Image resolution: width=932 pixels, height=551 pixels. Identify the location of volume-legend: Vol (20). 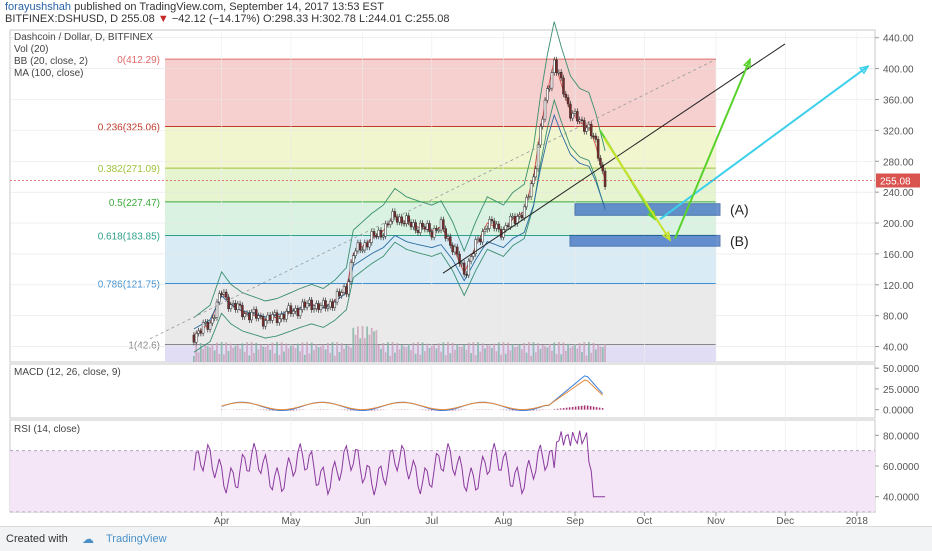
(31, 49).